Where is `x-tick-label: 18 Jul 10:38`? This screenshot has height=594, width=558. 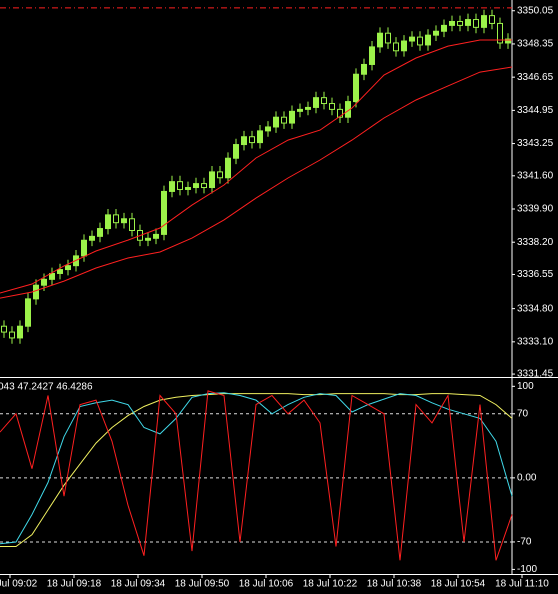
x-tick-label: 18 Jul 10:38 is located at coordinates (394, 584).